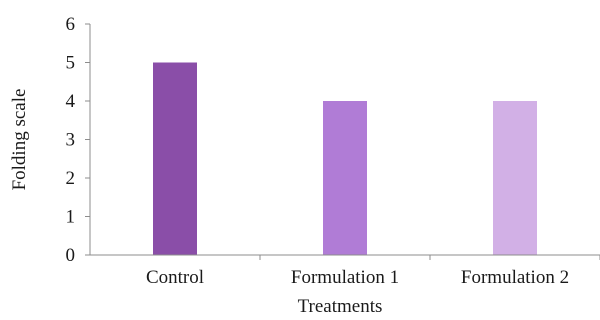 Image resolution: width=600 pixels, height=320 pixels. Describe the element at coordinates (71, 178) in the screenshot. I see `y-tick-label: 2` at that location.